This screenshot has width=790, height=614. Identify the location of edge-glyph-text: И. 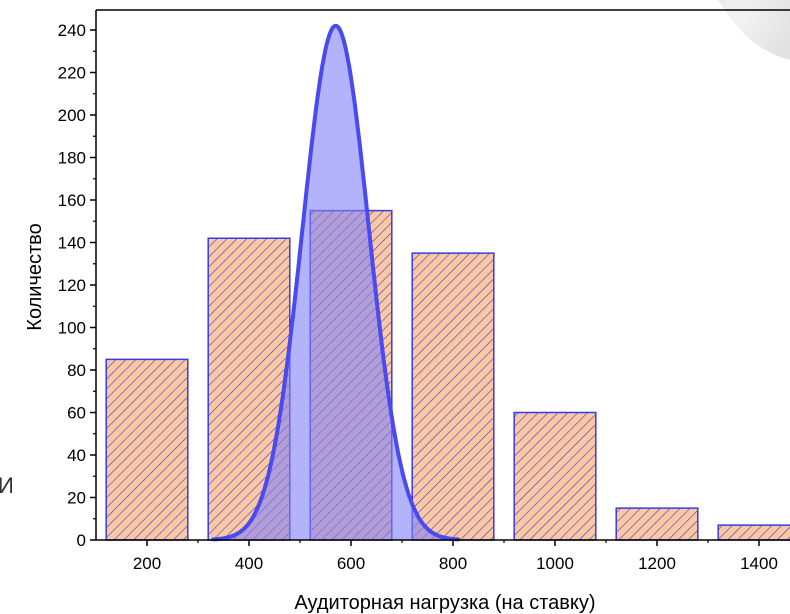
(7, 485).